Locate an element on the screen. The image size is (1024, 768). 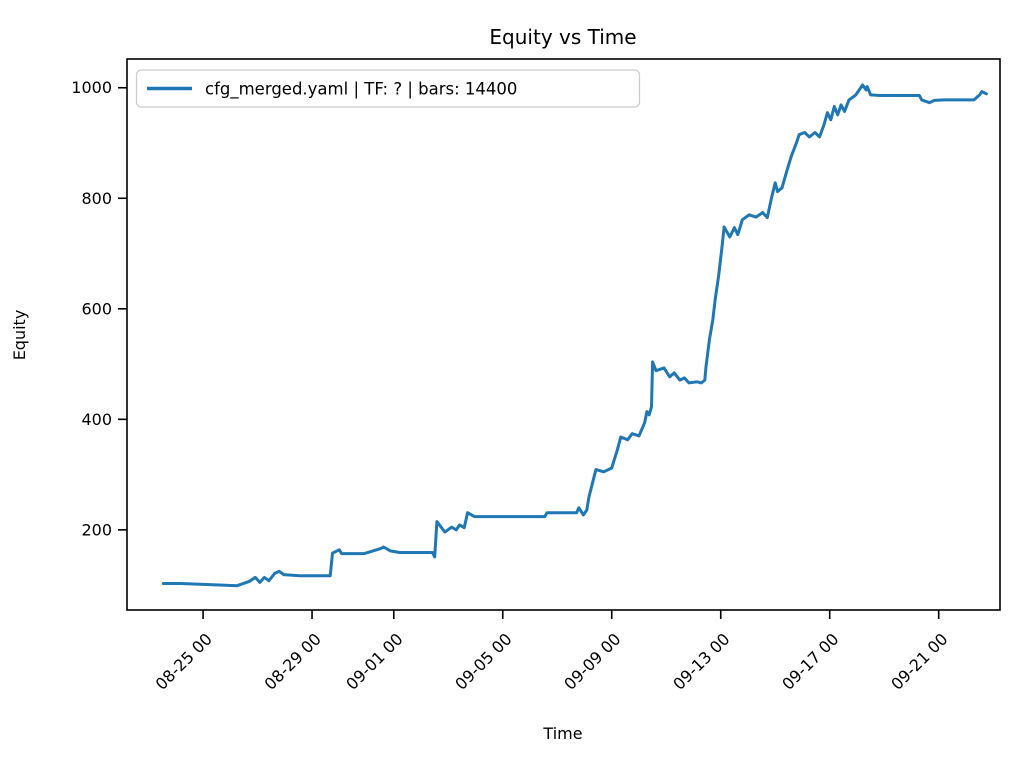
x-tick-label: 09-09 00 is located at coordinates (592, 661).